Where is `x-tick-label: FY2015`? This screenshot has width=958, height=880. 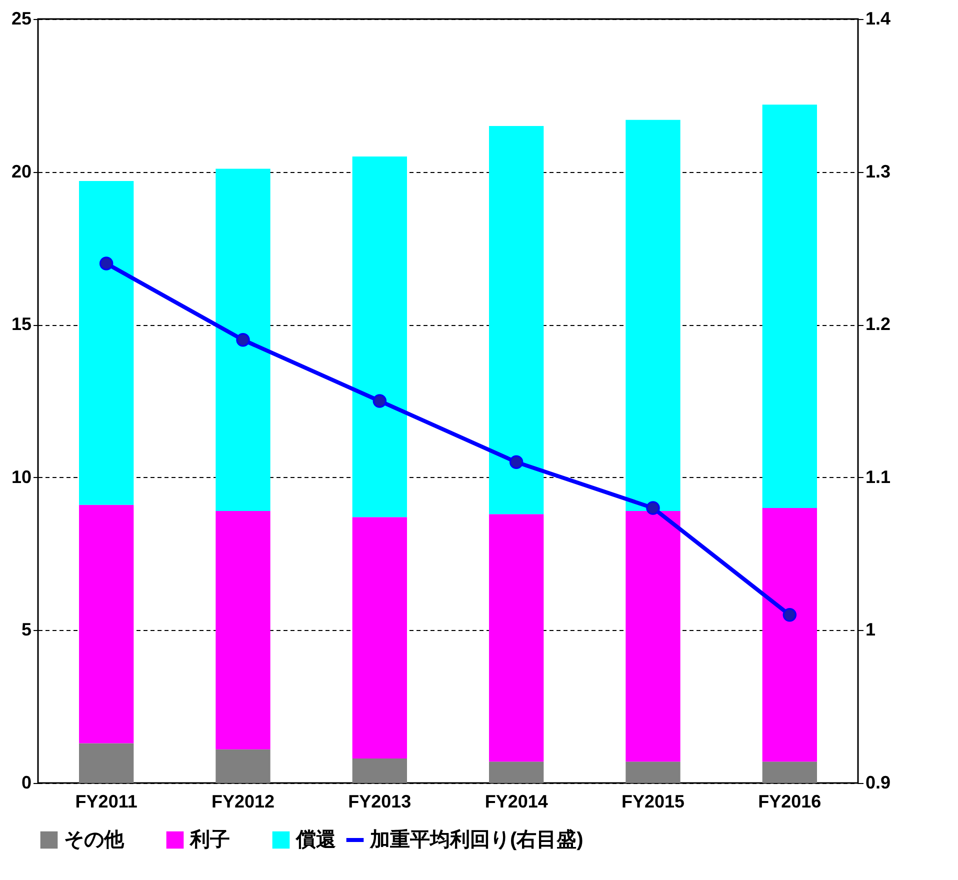
x-tick-label: FY2015 is located at coordinates (653, 802).